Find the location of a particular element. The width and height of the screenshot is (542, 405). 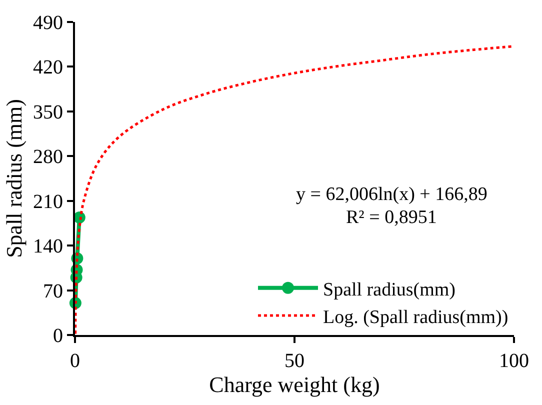

x-tick-label: 50 is located at coordinates (294, 361).